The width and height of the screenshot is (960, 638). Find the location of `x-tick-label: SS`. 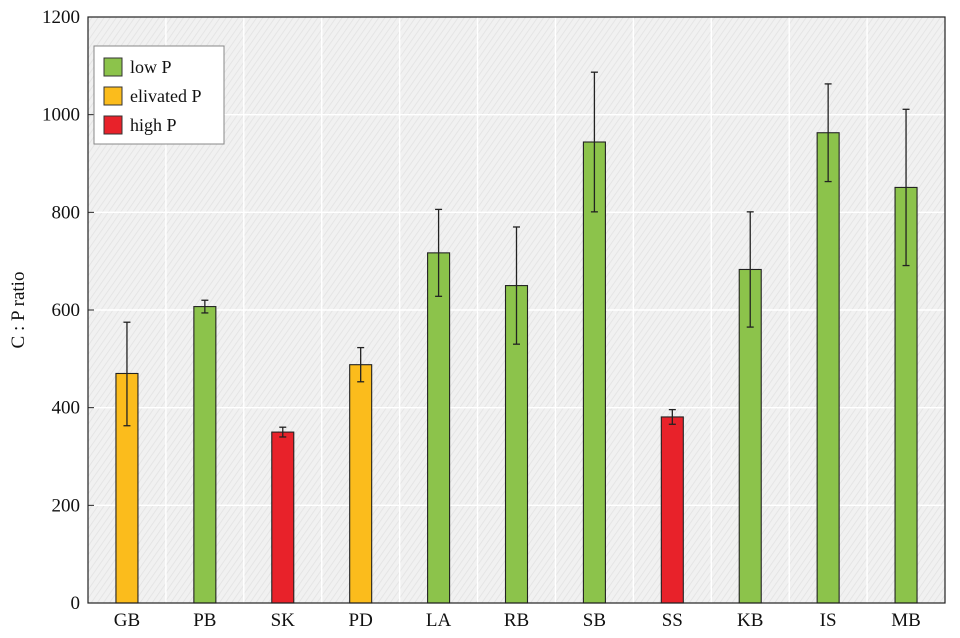

x-tick-label: SS is located at coordinates (672, 620).